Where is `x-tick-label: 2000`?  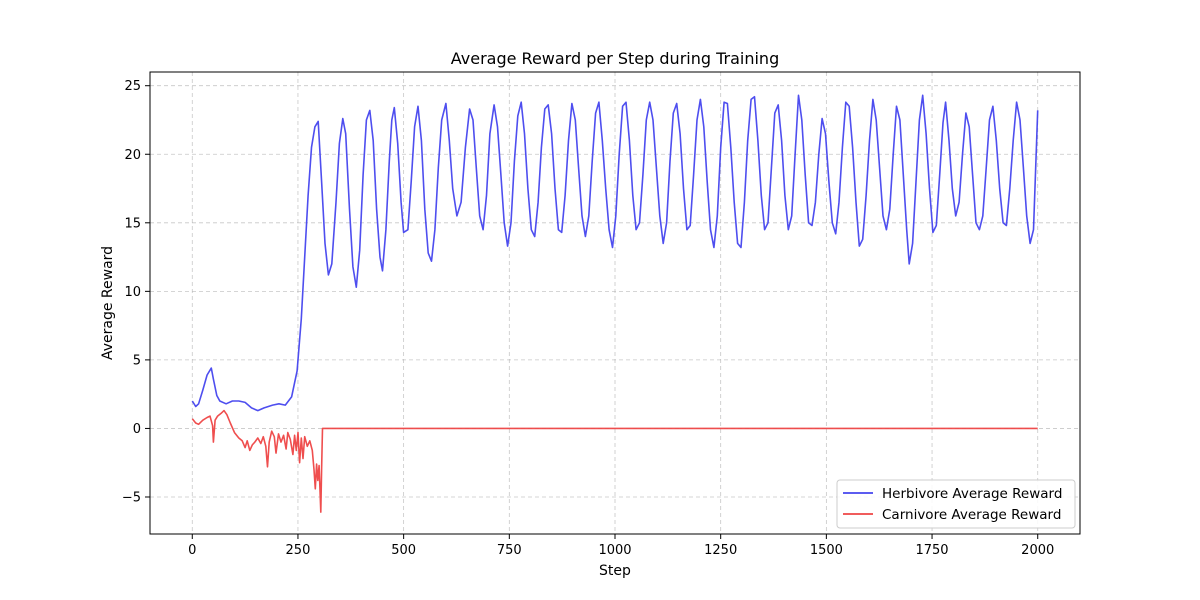 x-tick-label: 2000 is located at coordinates (1037, 550).